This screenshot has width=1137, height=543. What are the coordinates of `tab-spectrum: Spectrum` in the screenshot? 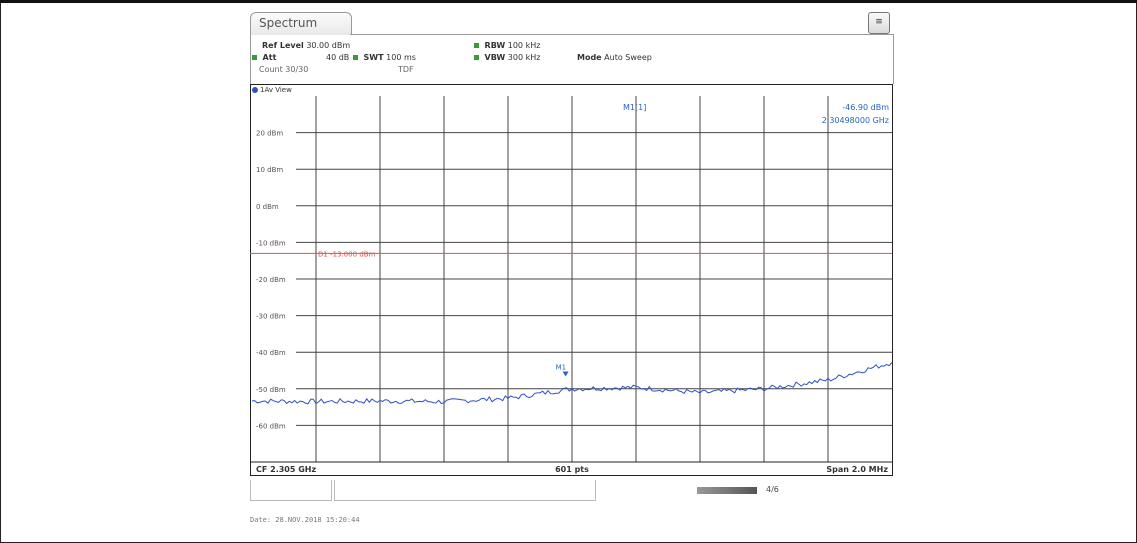 It's located at (301, 23).